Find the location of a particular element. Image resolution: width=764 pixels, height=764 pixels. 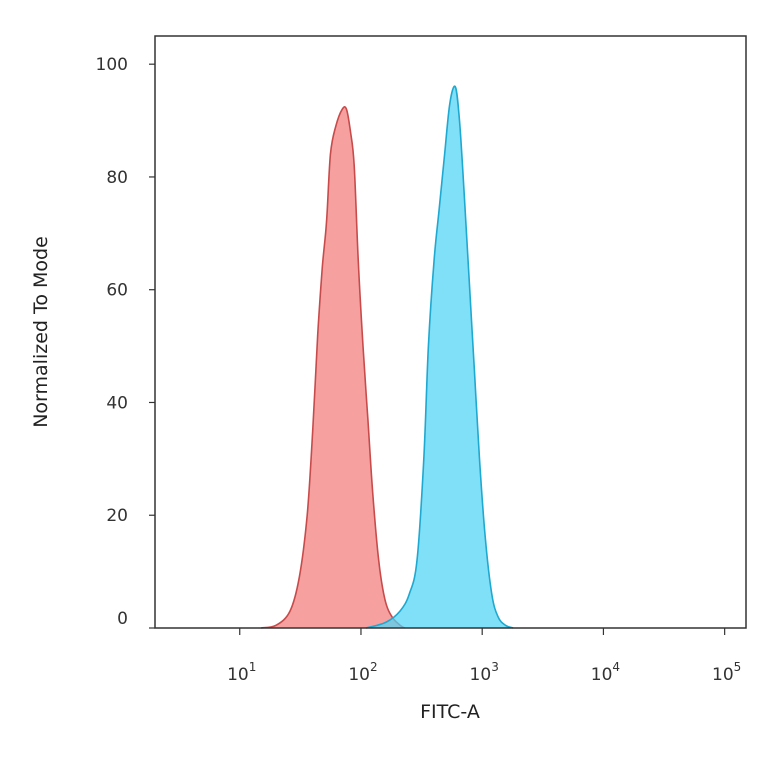

series-2-outline is located at coordinates (439, 357).